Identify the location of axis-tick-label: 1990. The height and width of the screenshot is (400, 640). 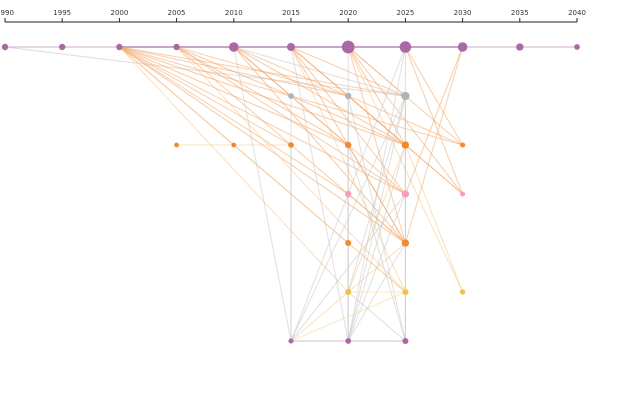
(7, 13).